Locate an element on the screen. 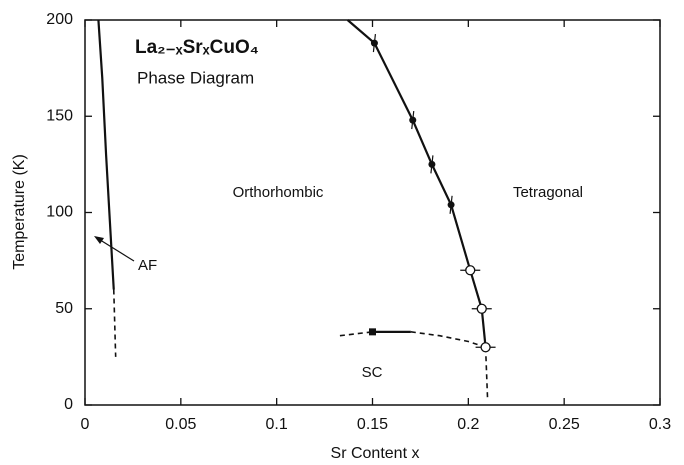 The image size is (684, 465). y-axis-label: Temperature (K) is located at coordinates (19, 212).